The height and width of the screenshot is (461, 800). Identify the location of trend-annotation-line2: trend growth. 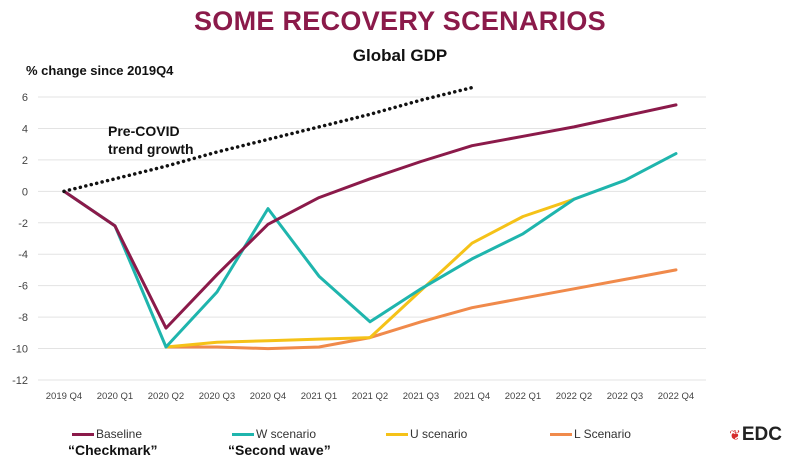
(151, 149).